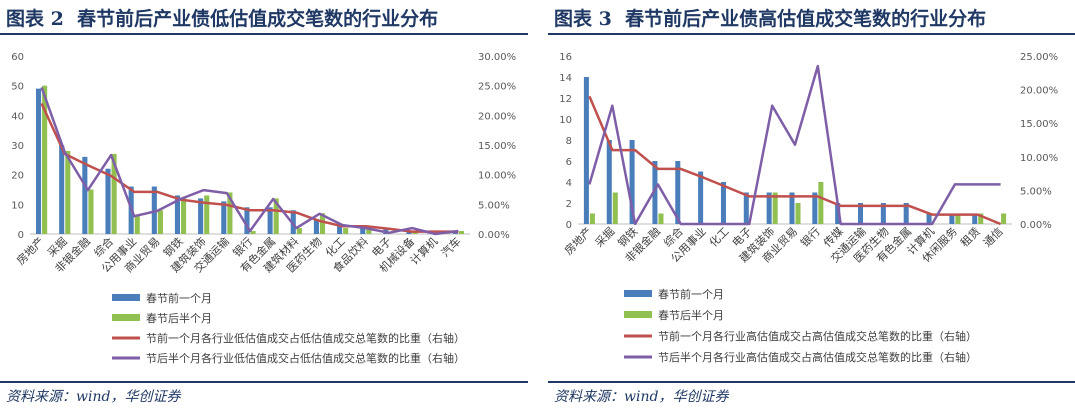 The image size is (1075, 415). Describe the element at coordinates (222, 19) in the screenshot. I see `figure-2-title: 图表 2 春节前后产业债低估值成交笔数的行业分布` at that location.